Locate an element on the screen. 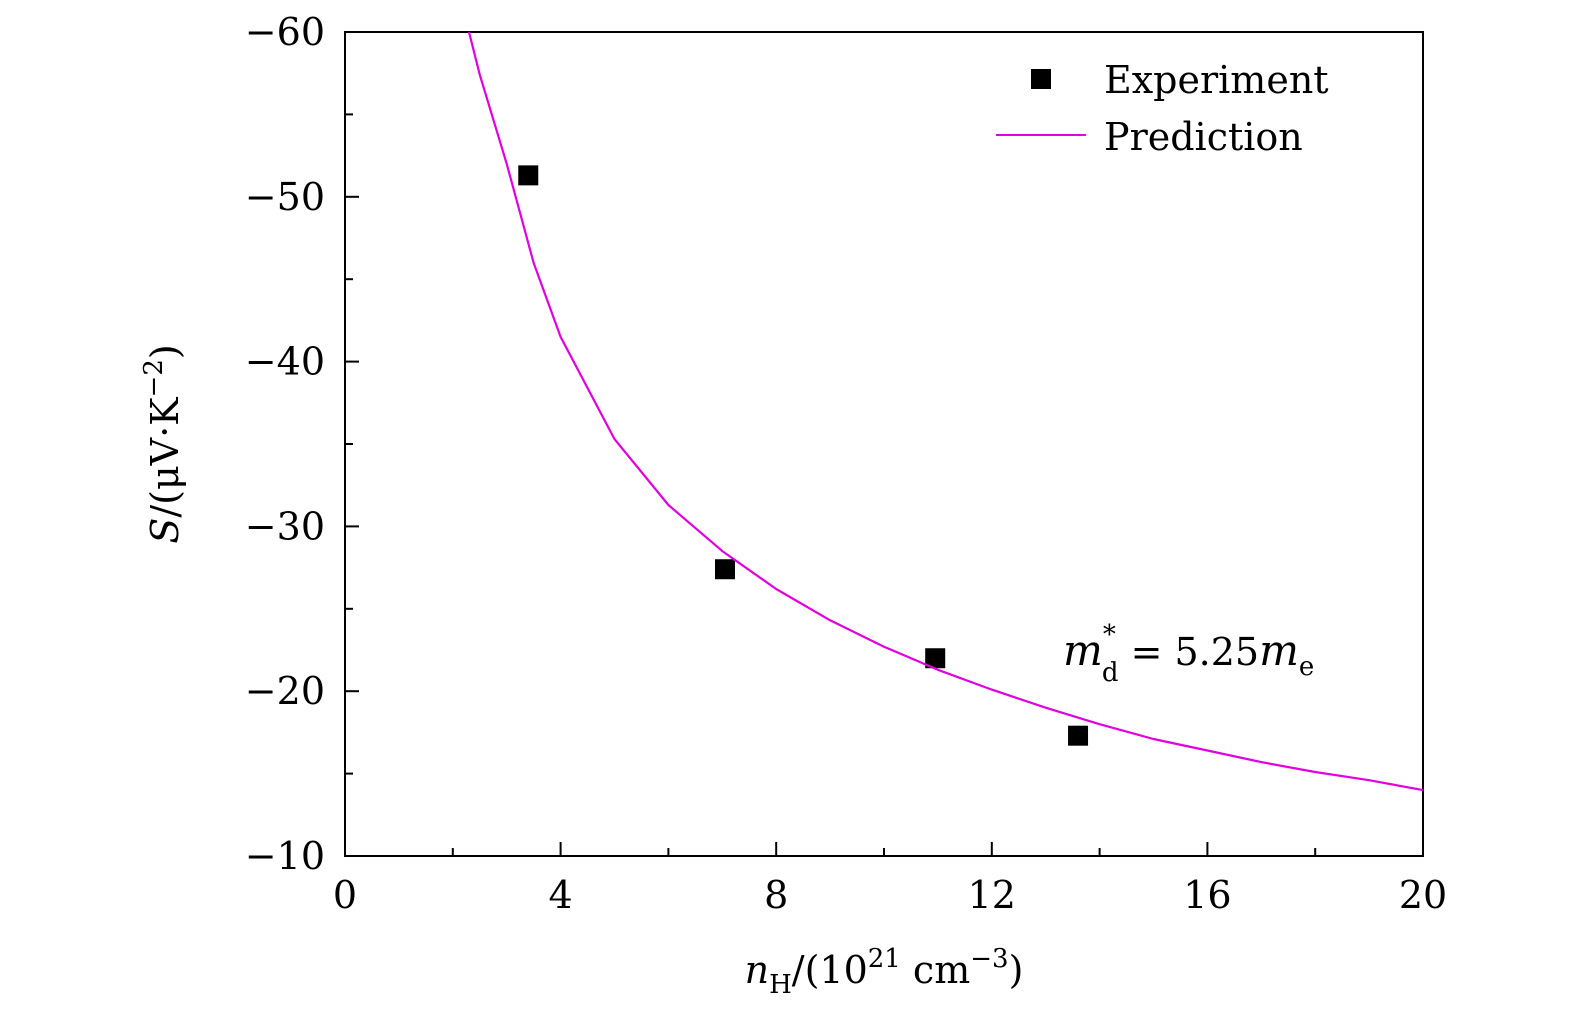 This screenshot has width=1575, height=1014. y-tick-label: −40 is located at coordinates (285, 362).